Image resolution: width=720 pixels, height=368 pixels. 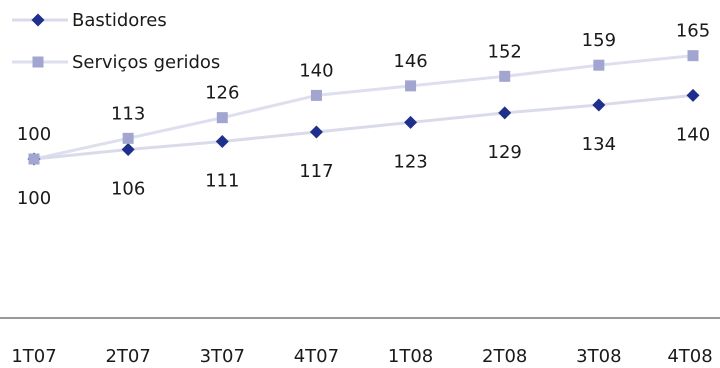 I want to click on data-point-servicos-geridos-1t08, so click(x=411, y=86).